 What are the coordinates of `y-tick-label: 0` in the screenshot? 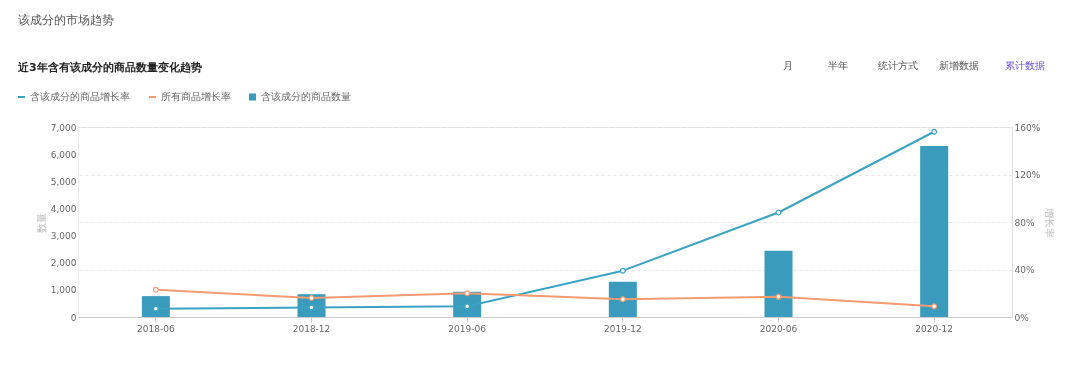 It's located at (73, 317).